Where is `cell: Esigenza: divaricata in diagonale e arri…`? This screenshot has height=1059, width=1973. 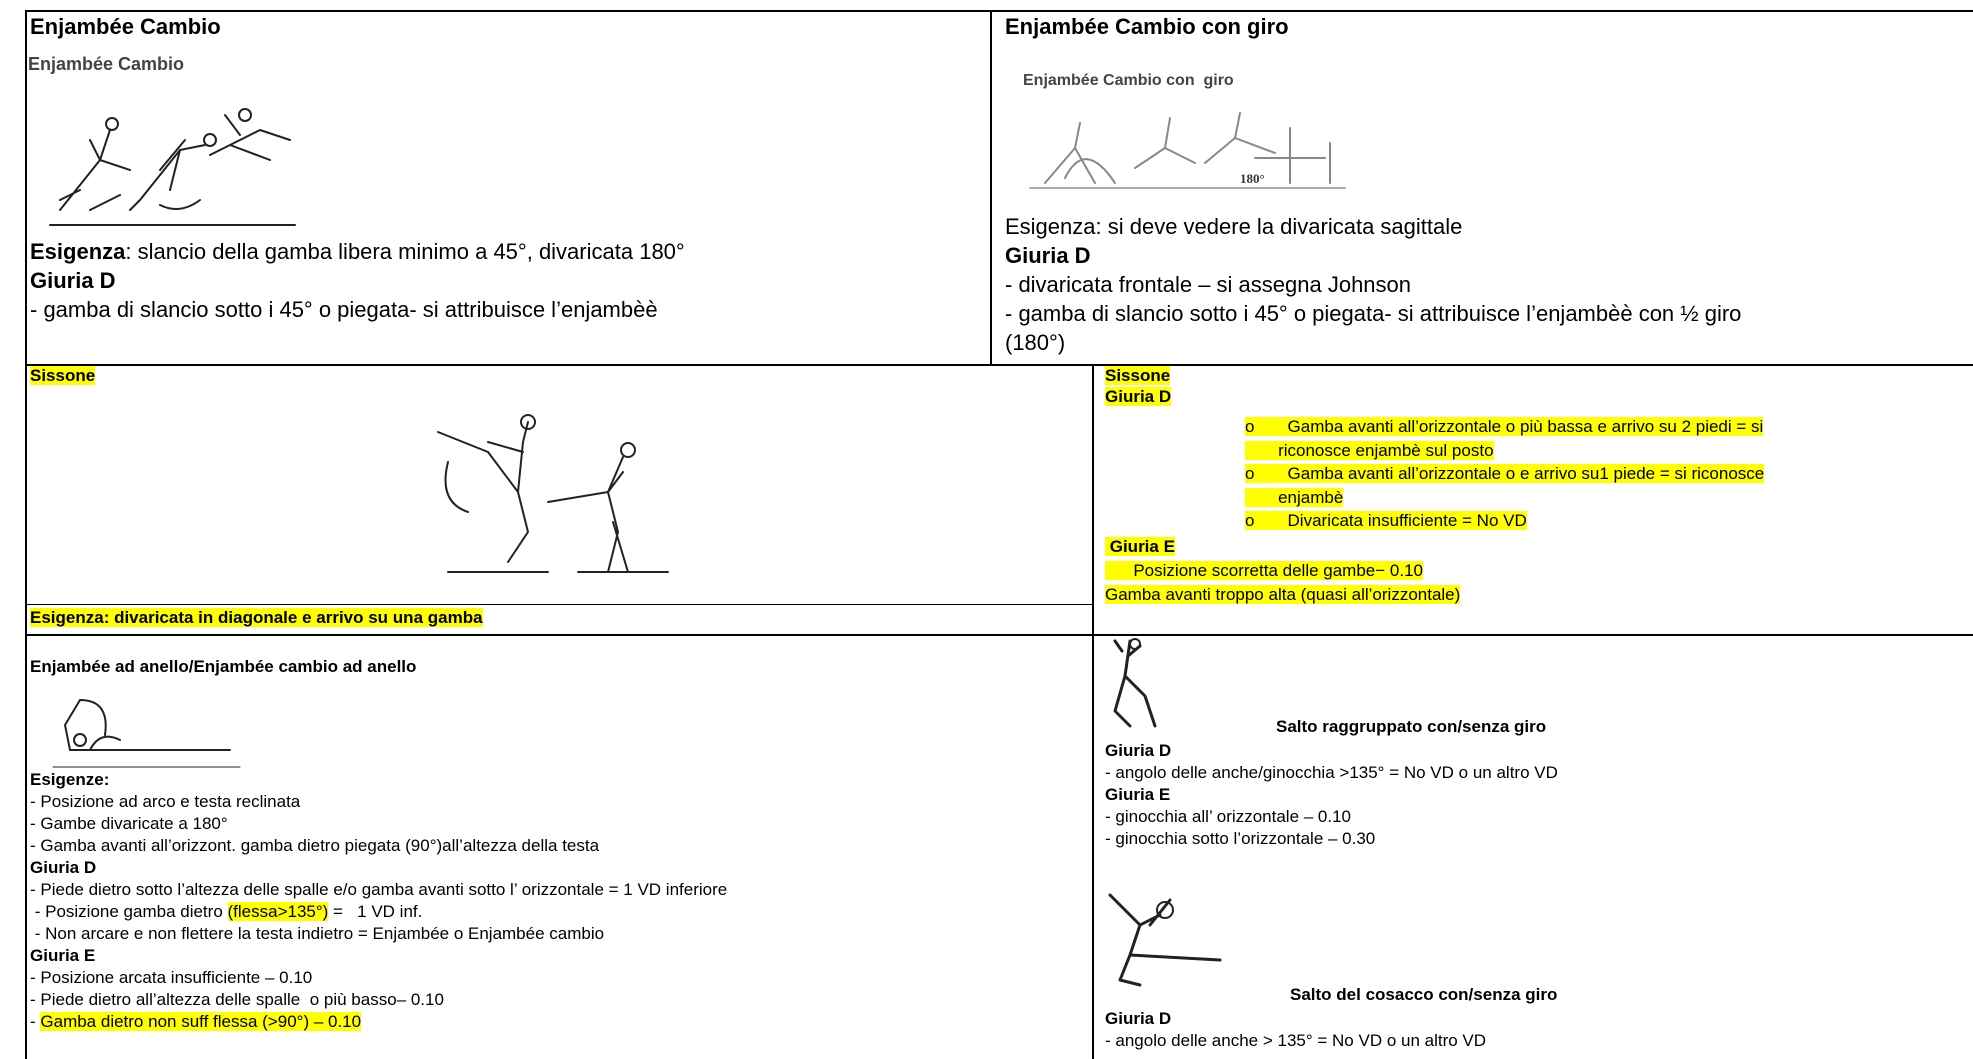
cell: Esigenza: divaricata in diagonale e arri… is located at coordinates (256, 618).